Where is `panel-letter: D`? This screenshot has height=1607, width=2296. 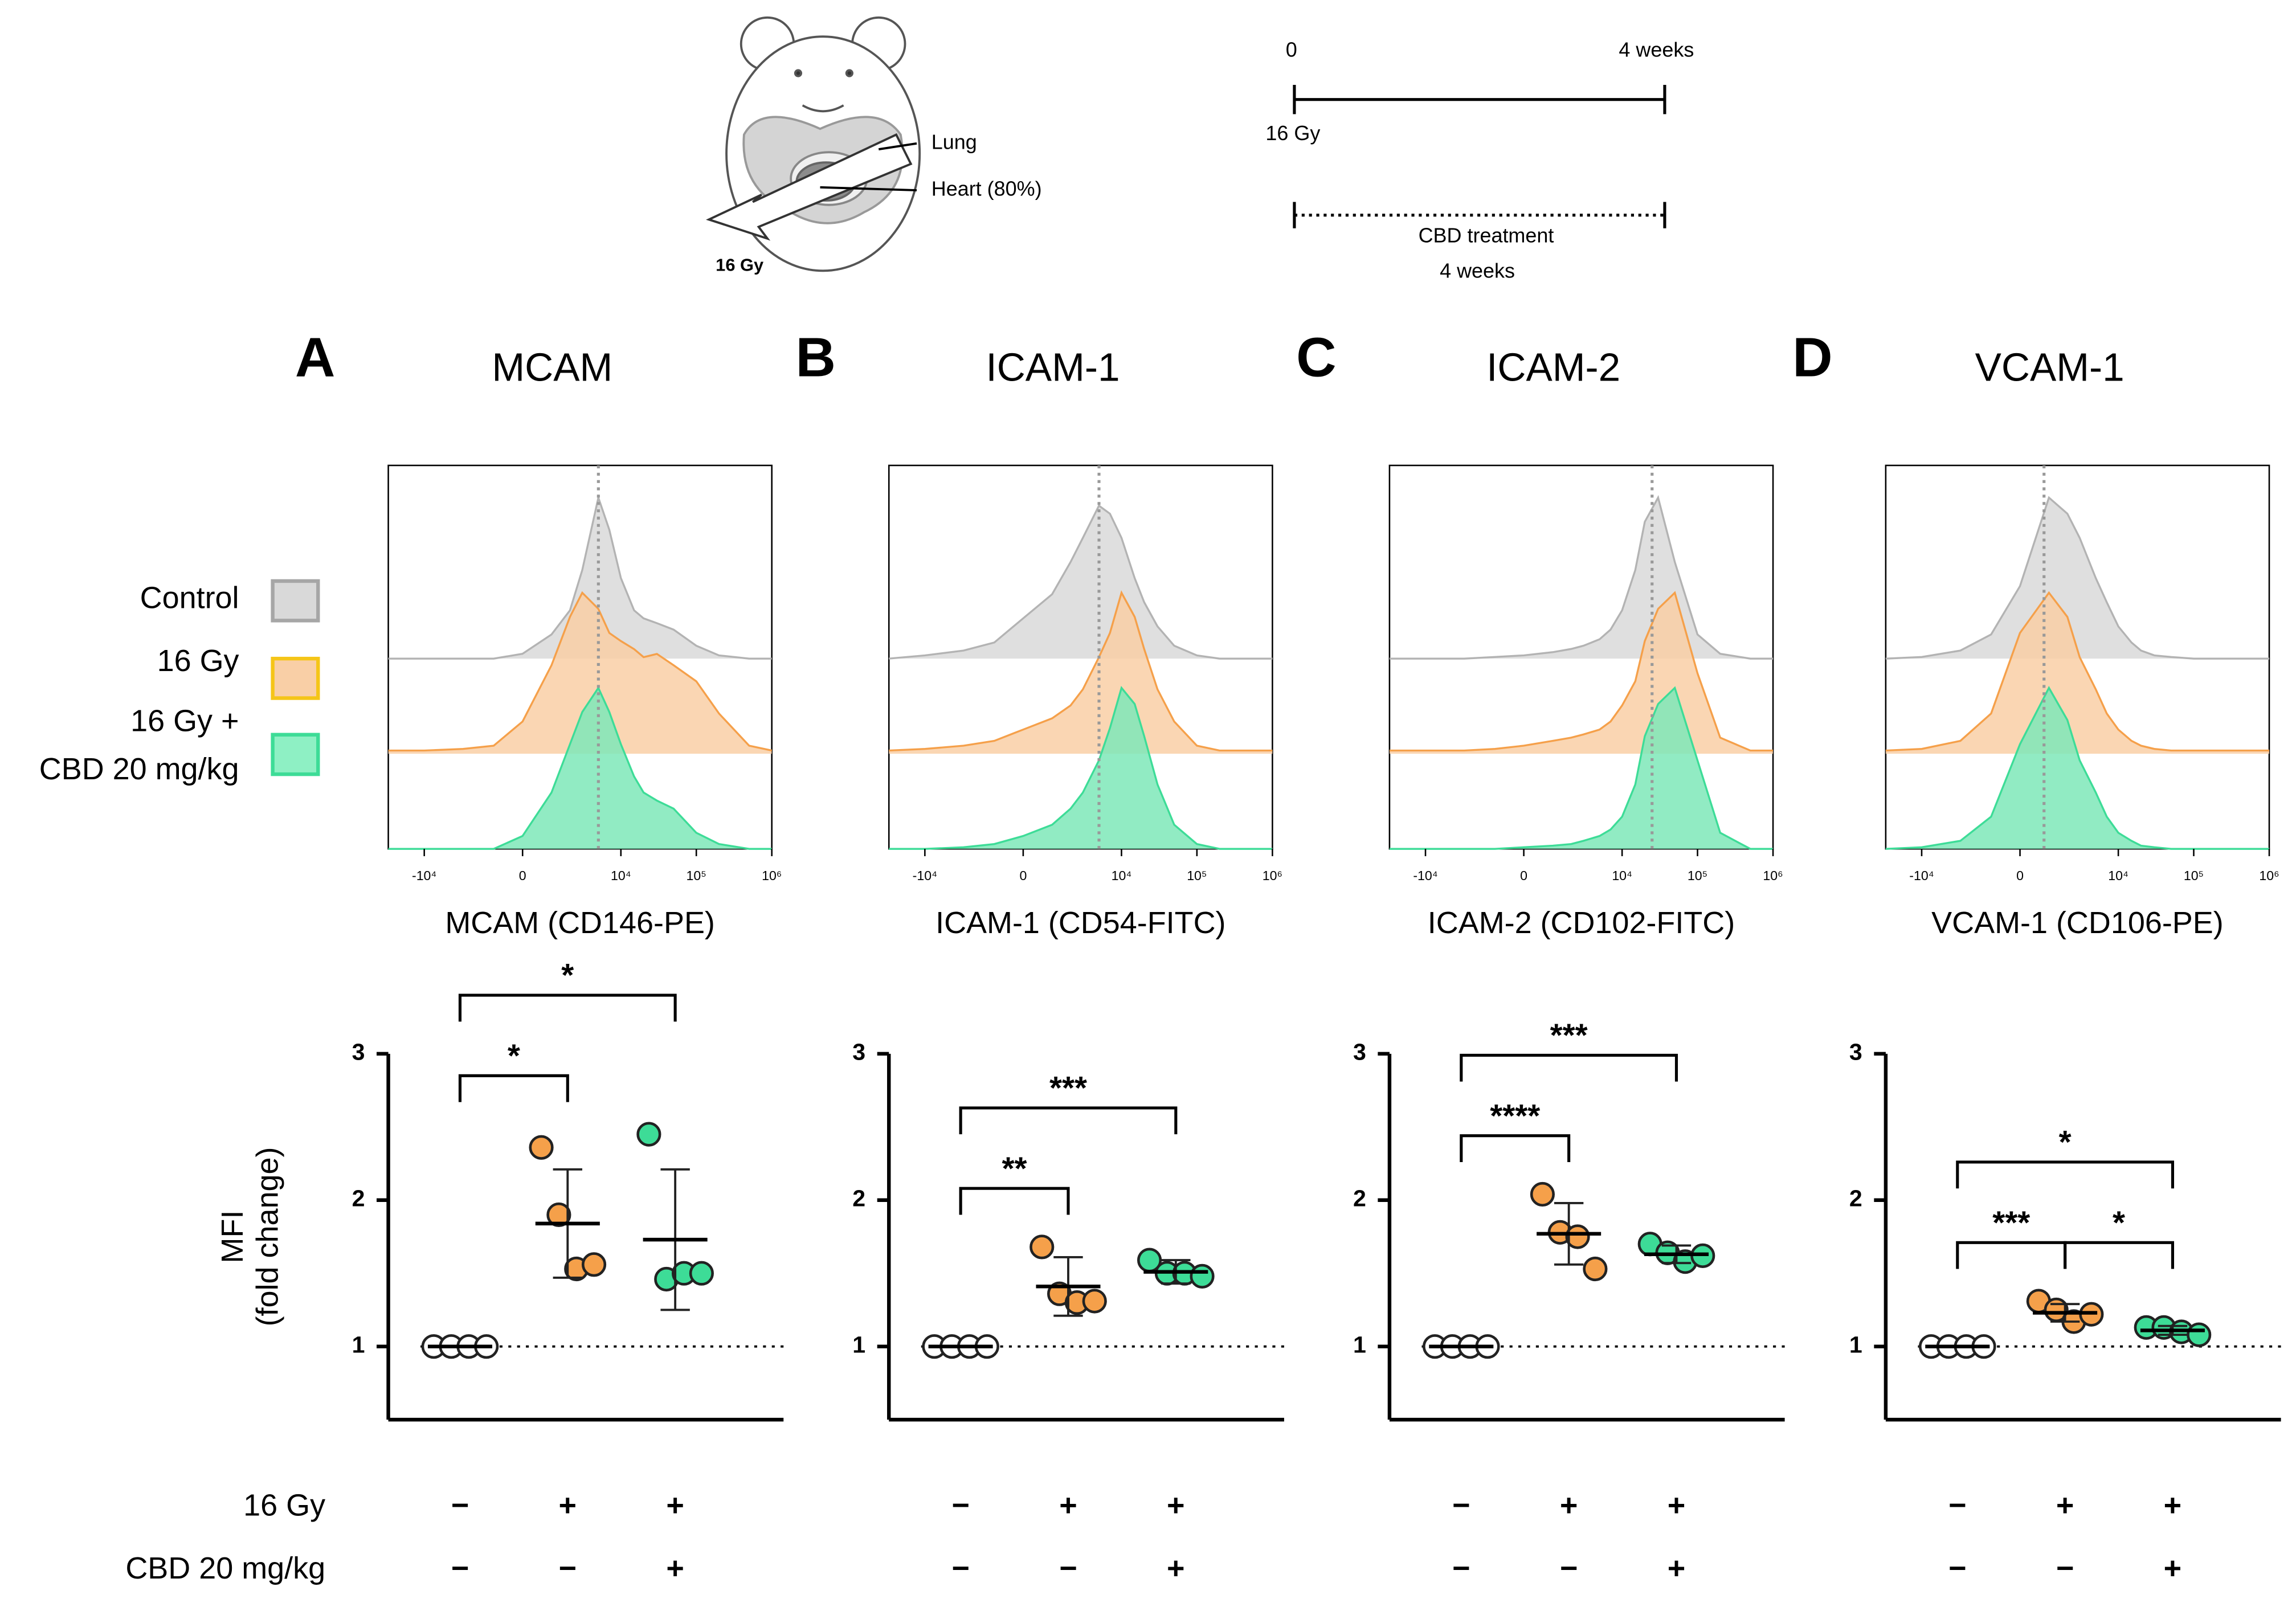
panel-letter: D is located at coordinates (1812, 357).